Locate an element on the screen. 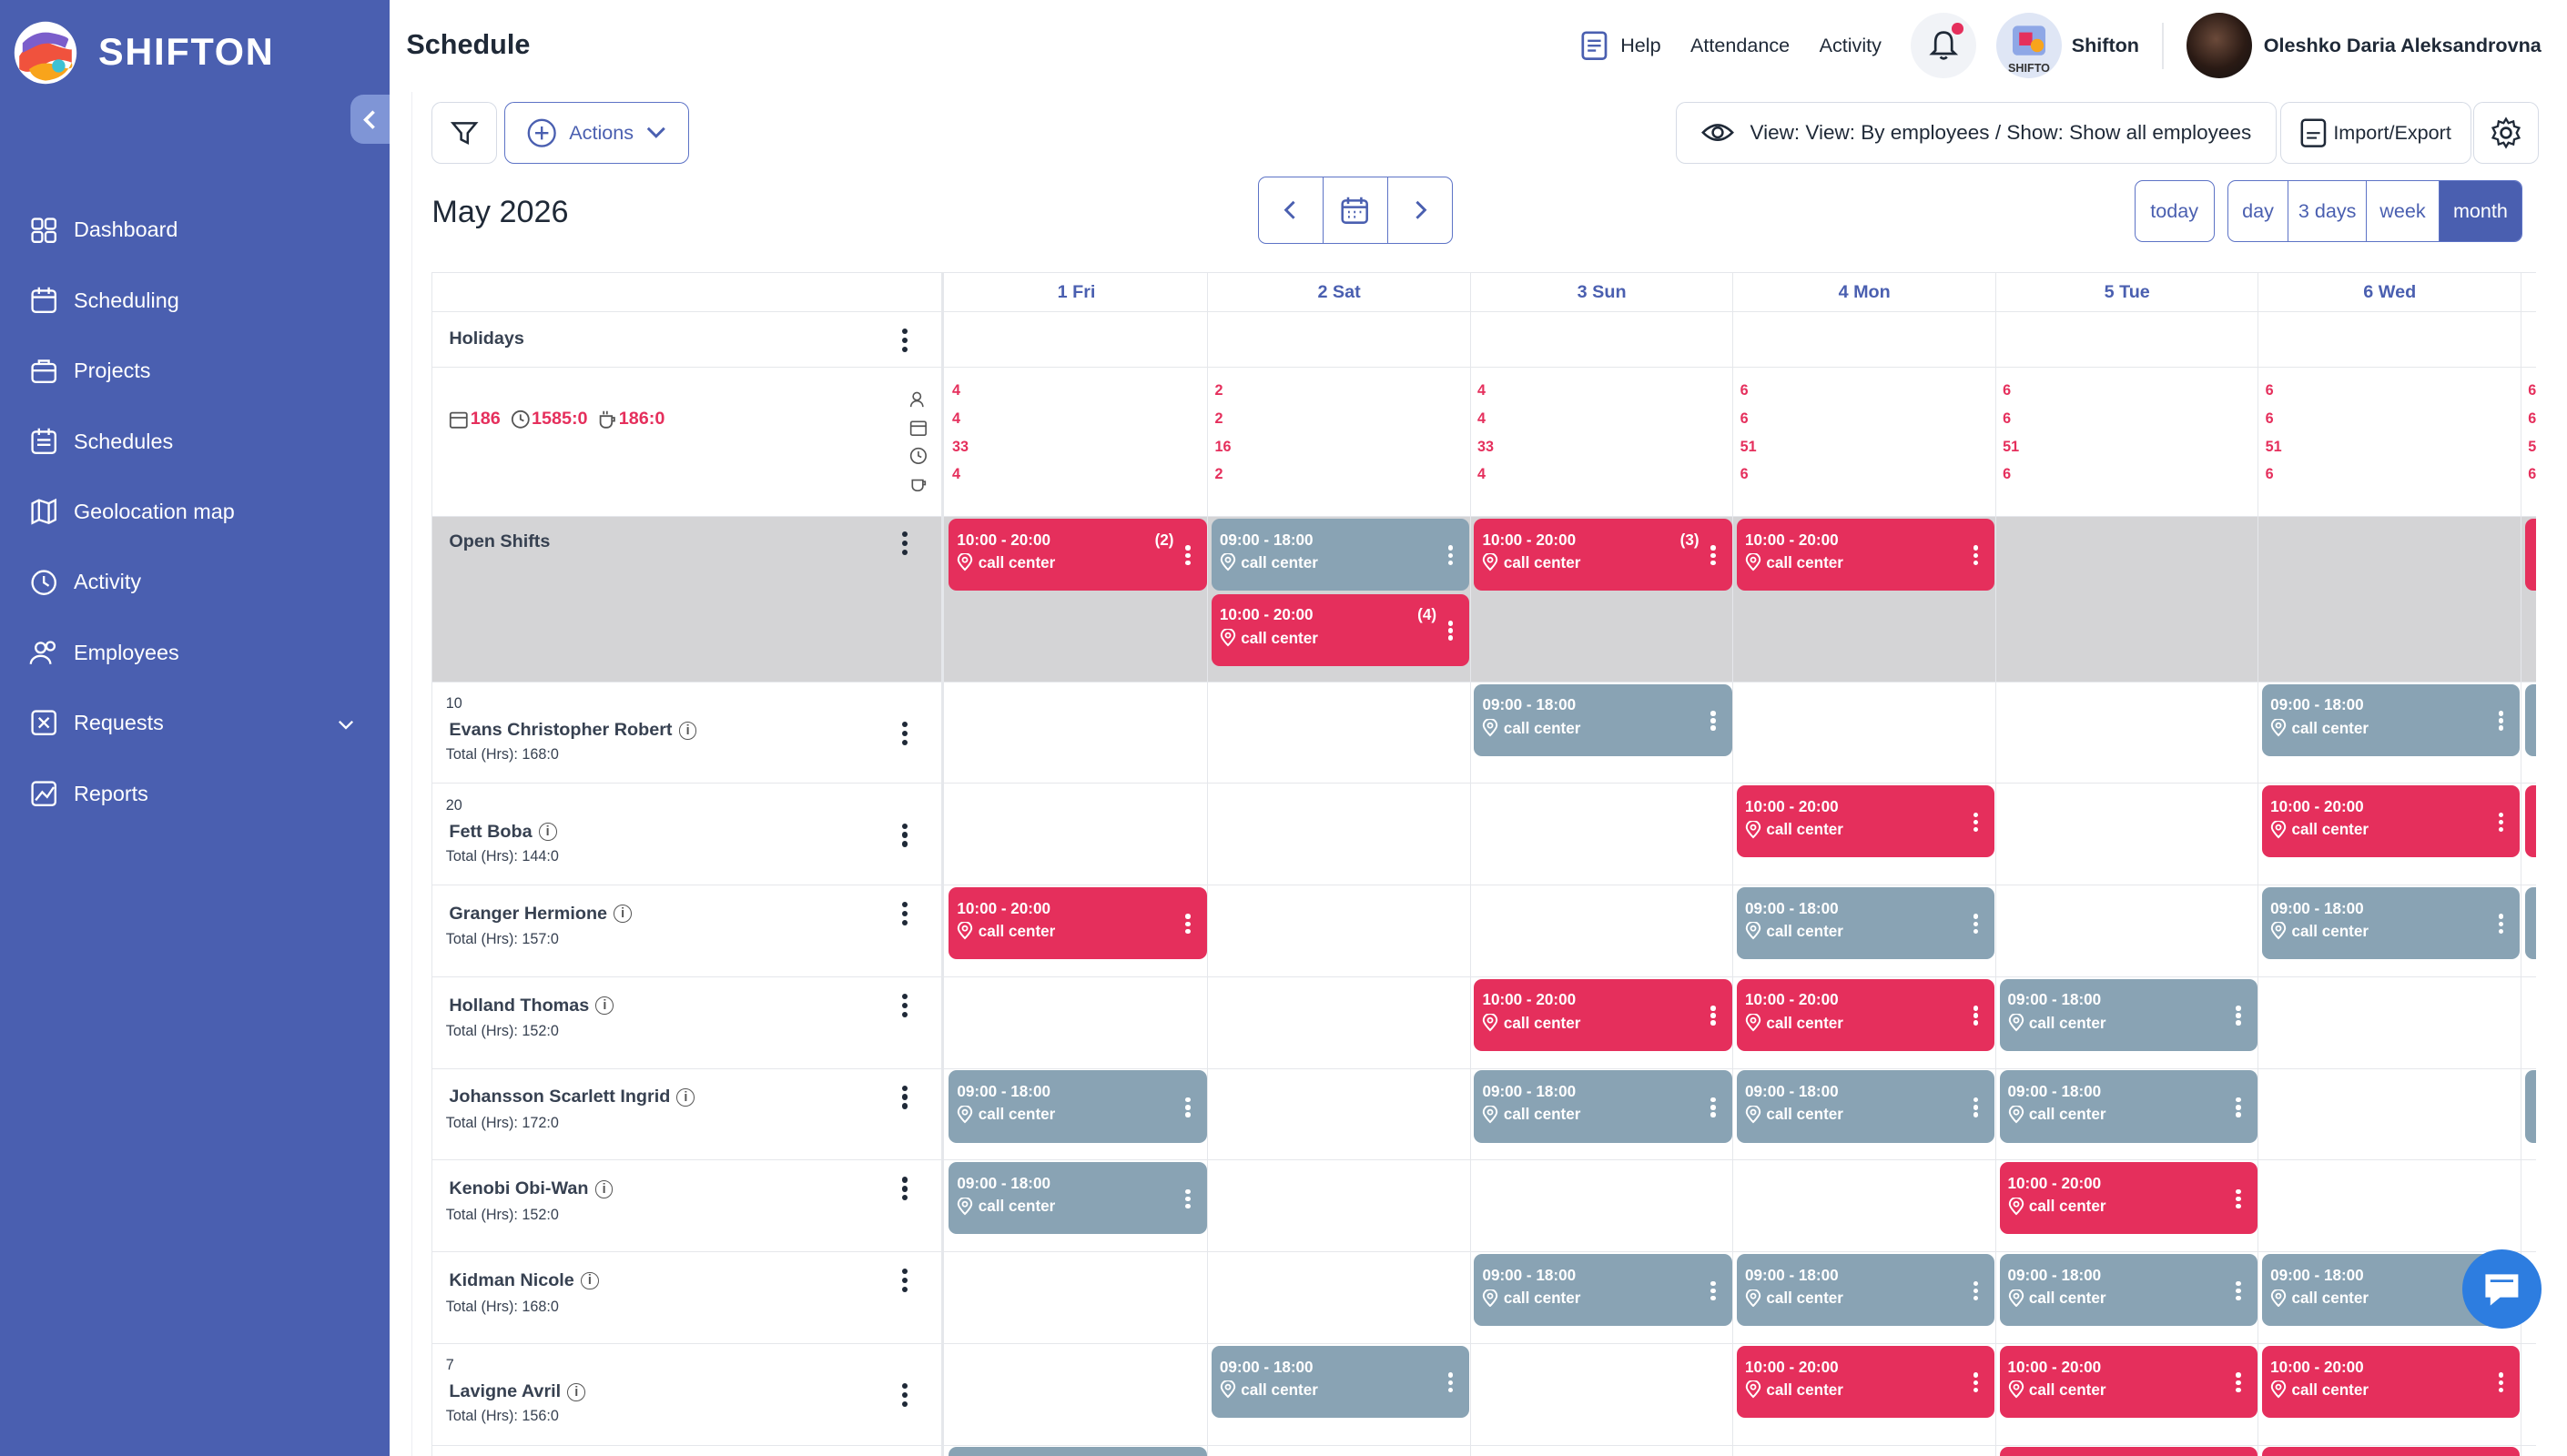 This screenshot has height=1456, width=2567. shift-card: 10:00 - 20:00 call center (4) is located at coordinates (1340, 630).